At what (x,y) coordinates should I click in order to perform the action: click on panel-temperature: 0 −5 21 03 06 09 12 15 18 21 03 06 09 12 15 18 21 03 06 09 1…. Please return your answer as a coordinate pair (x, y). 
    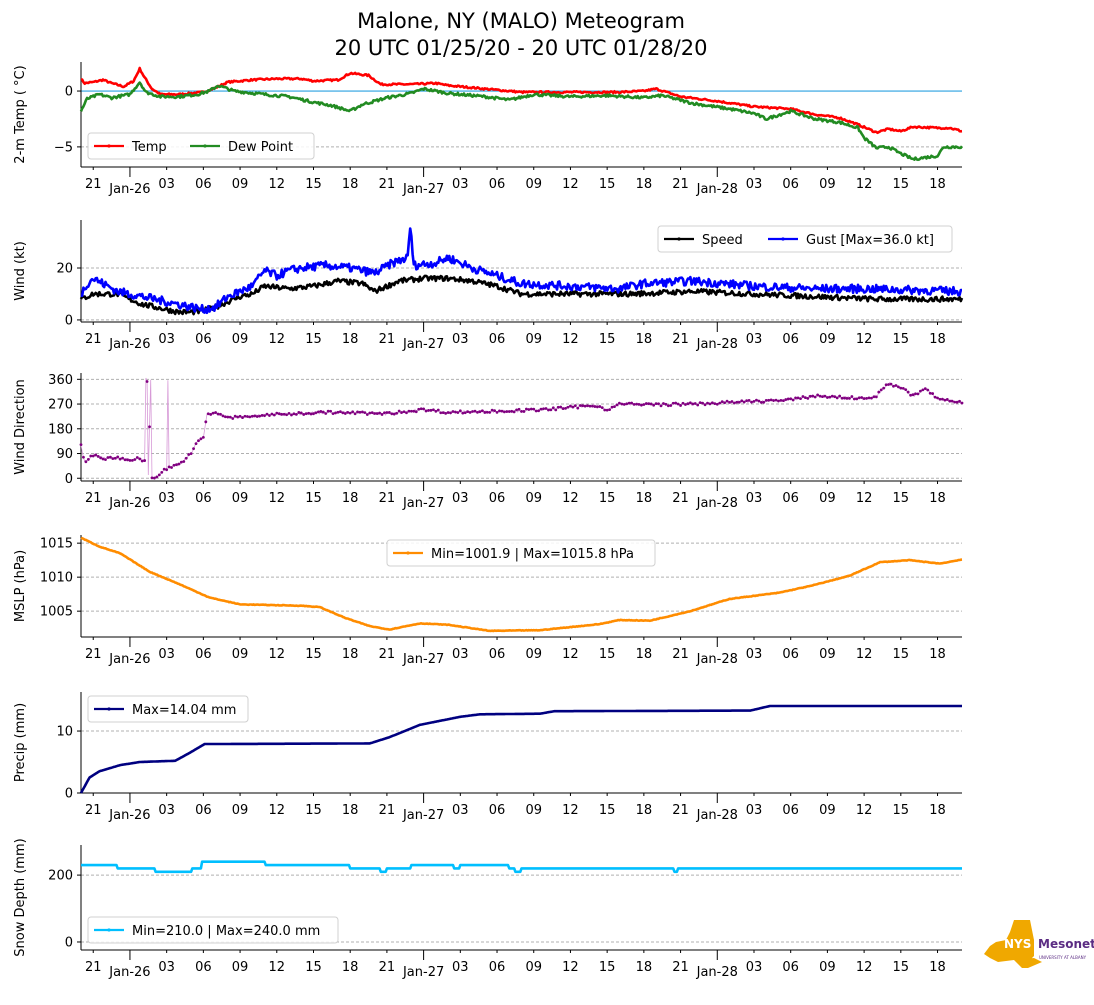
    Looking at the image, I should click on (488, 129).